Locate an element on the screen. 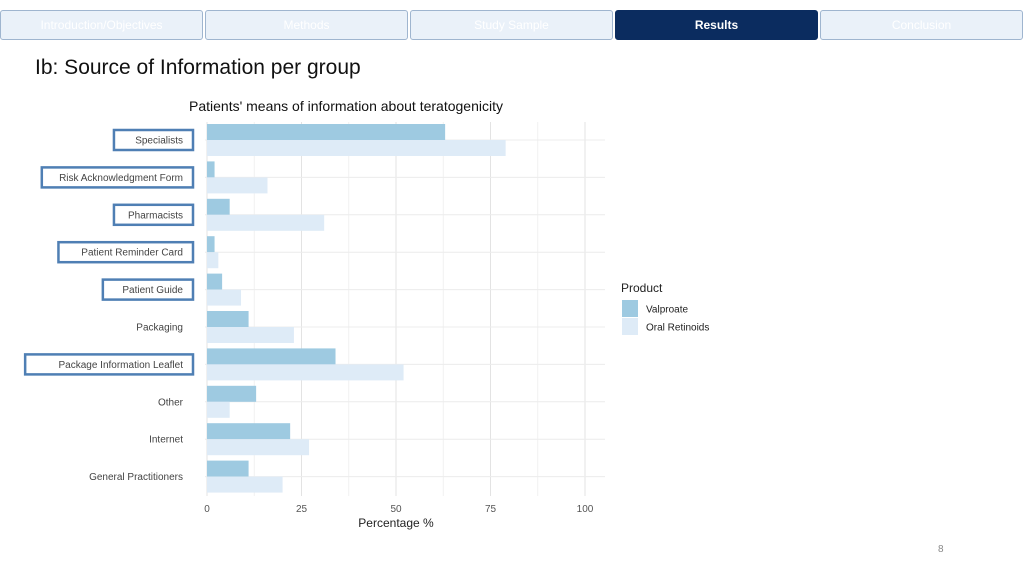  bar-valproate-general-practitioners is located at coordinates (228, 468).